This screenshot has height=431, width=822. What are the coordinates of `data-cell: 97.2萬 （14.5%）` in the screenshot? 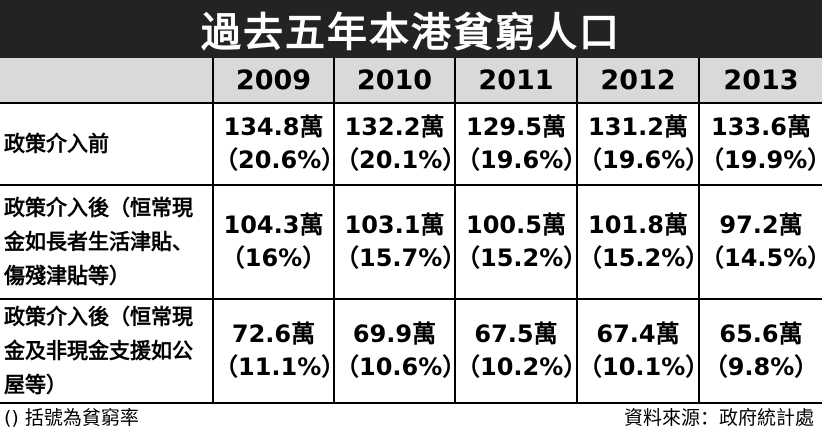 It's located at (760, 242).